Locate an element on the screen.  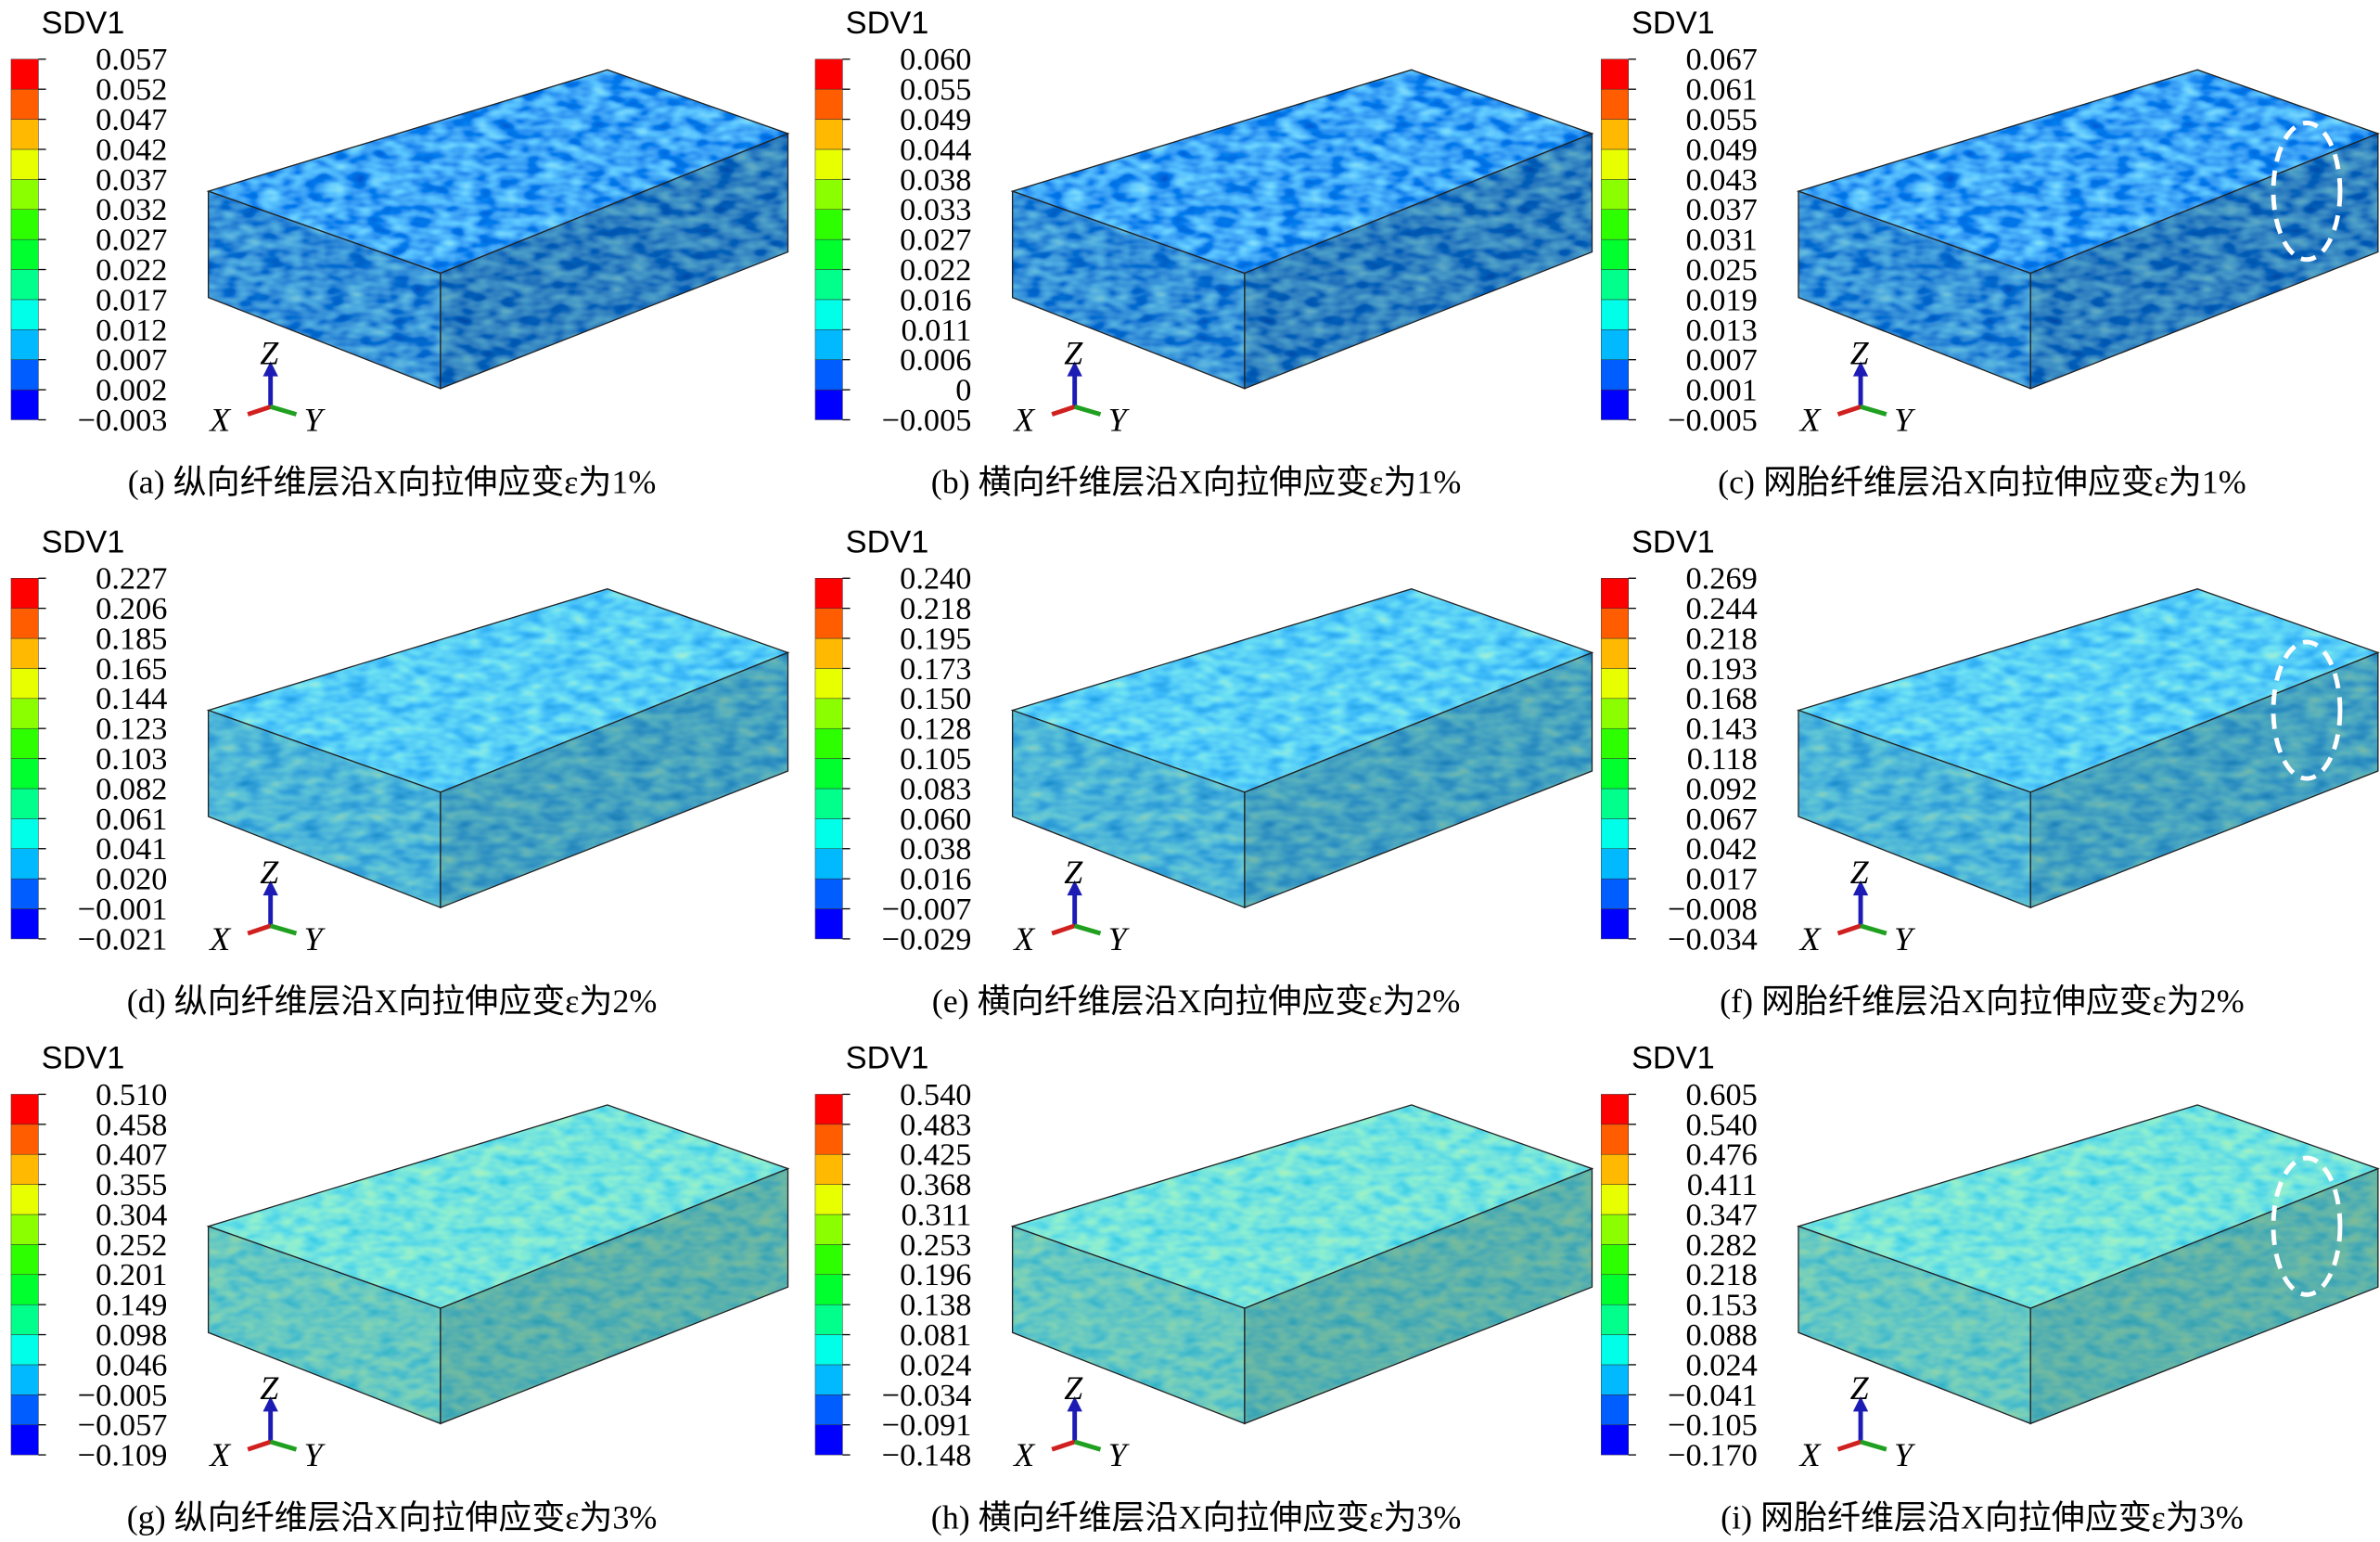
legend-label: 0.540 is located at coordinates (935, 1094).